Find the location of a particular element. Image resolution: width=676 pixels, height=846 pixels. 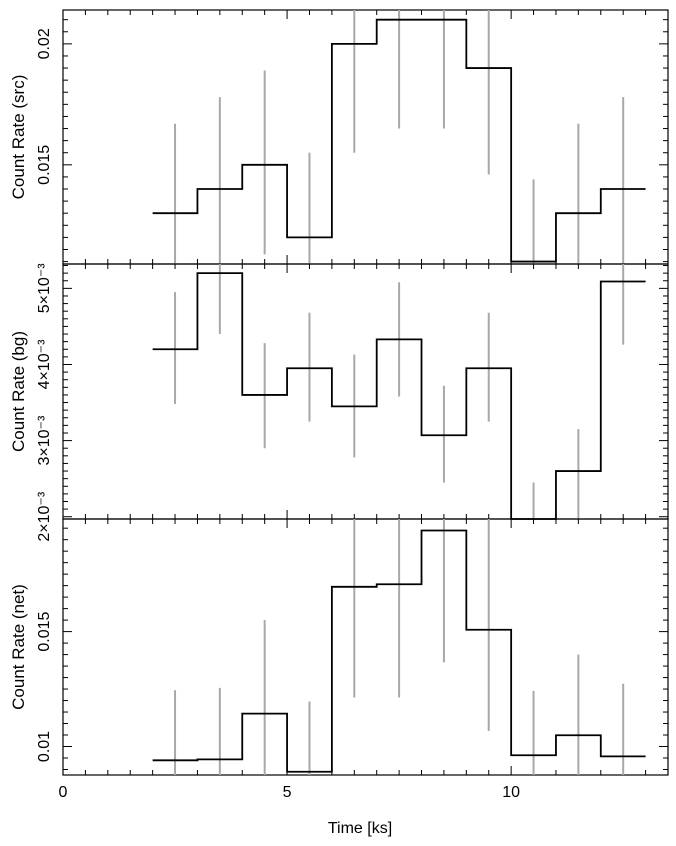

y-tick-label: 0.02 is located at coordinates (44, 43).